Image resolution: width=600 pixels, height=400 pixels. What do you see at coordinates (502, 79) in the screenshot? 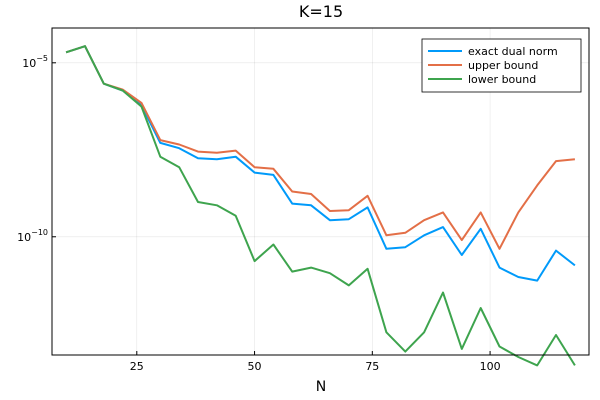
I see `legend-label: lower bound` at bounding box center [502, 79].